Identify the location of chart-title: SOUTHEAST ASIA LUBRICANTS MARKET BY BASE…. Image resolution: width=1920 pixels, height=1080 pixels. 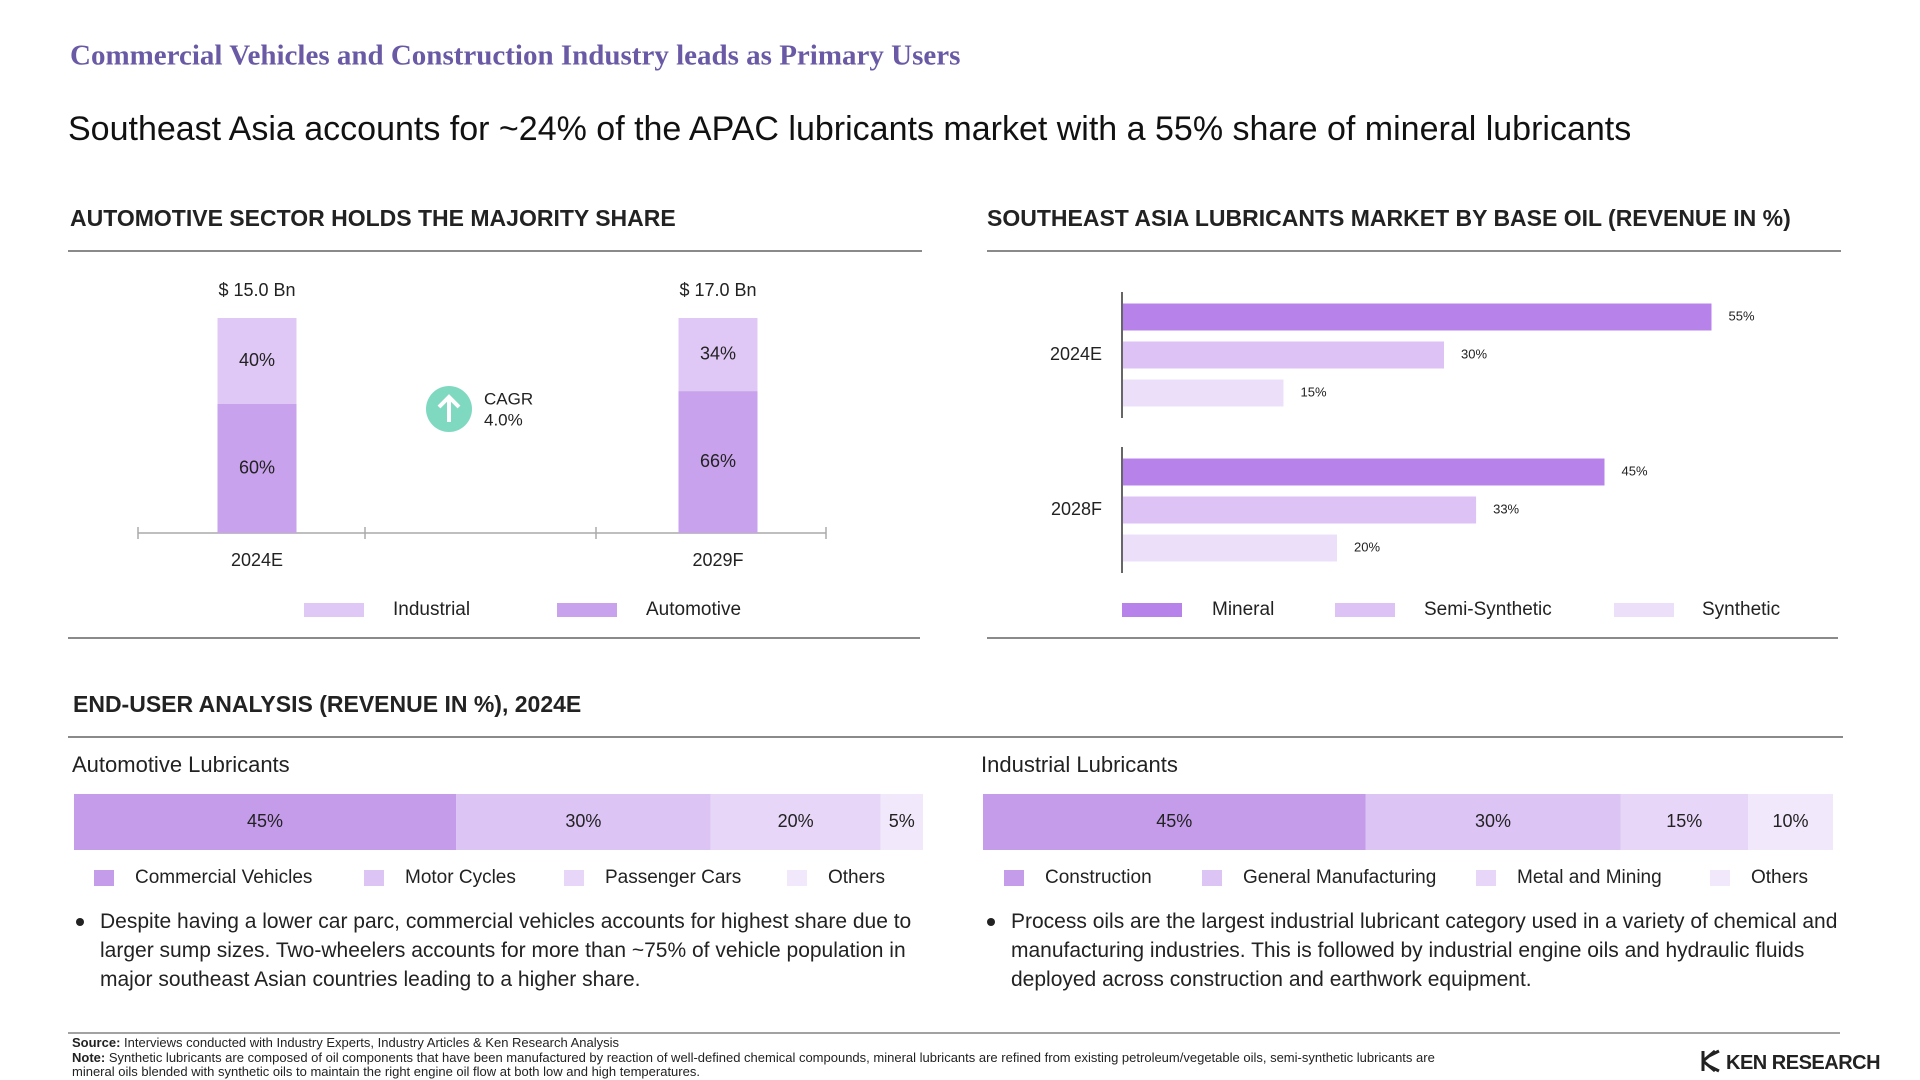
(1389, 218).